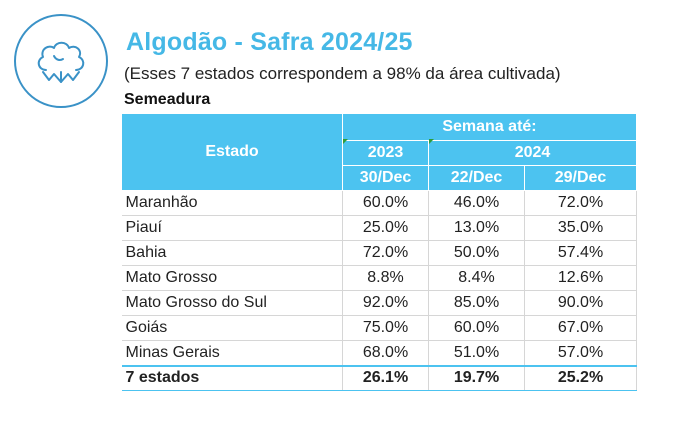 The height and width of the screenshot is (421, 682). What do you see at coordinates (476, 228) in the screenshot?
I see `cell-value: 13.0%` at bounding box center [476, 228].